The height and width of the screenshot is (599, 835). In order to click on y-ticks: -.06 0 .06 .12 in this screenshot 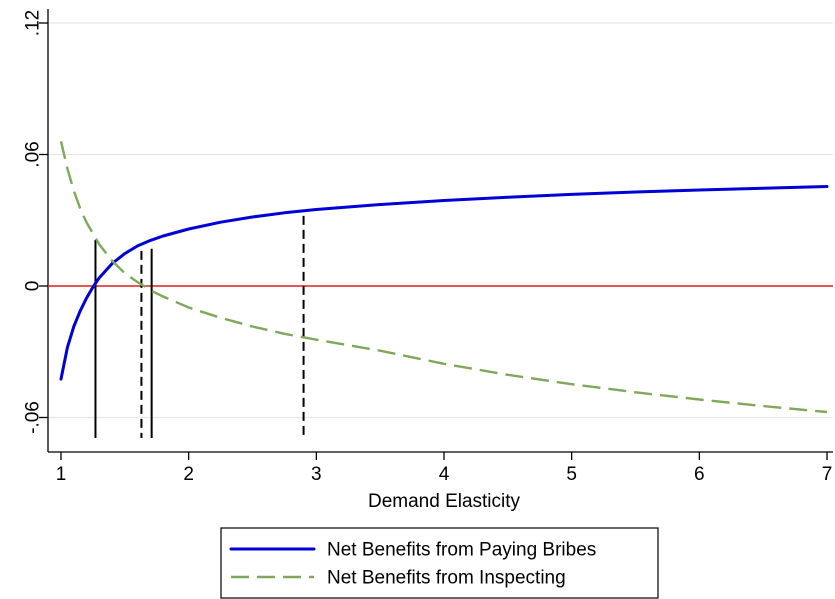, I will do `click(35, 222)`.